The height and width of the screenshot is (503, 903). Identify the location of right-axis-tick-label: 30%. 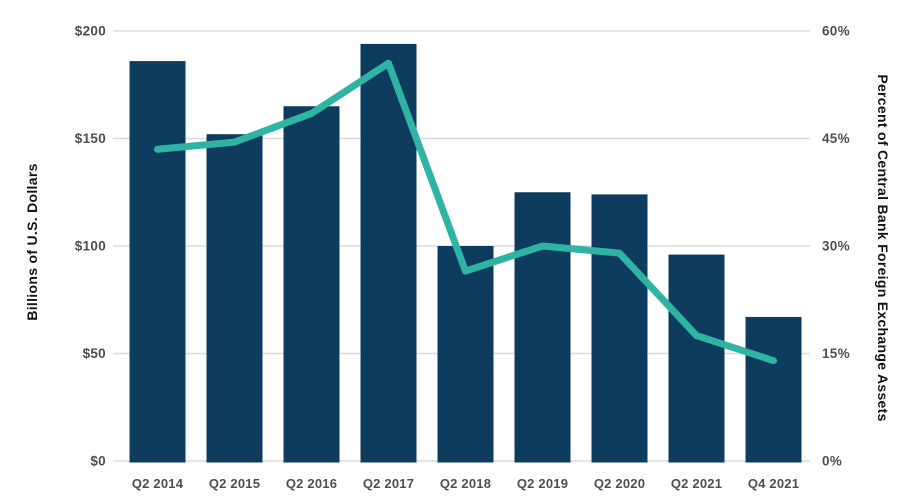
(836, 246).